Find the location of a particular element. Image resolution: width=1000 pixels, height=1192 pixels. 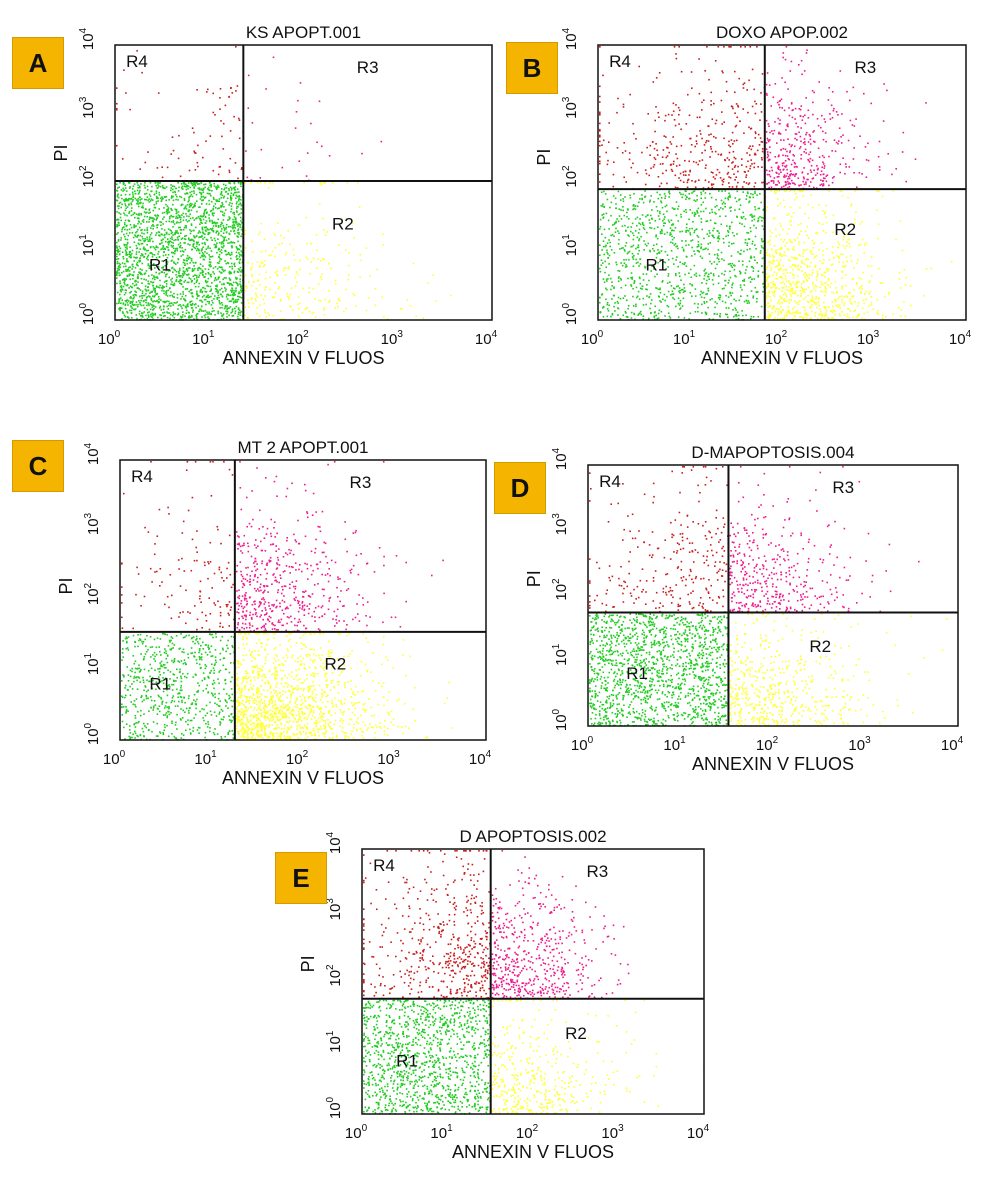

panel-title: D APOPTOSIS.002 is located at coordinates (532, 836).